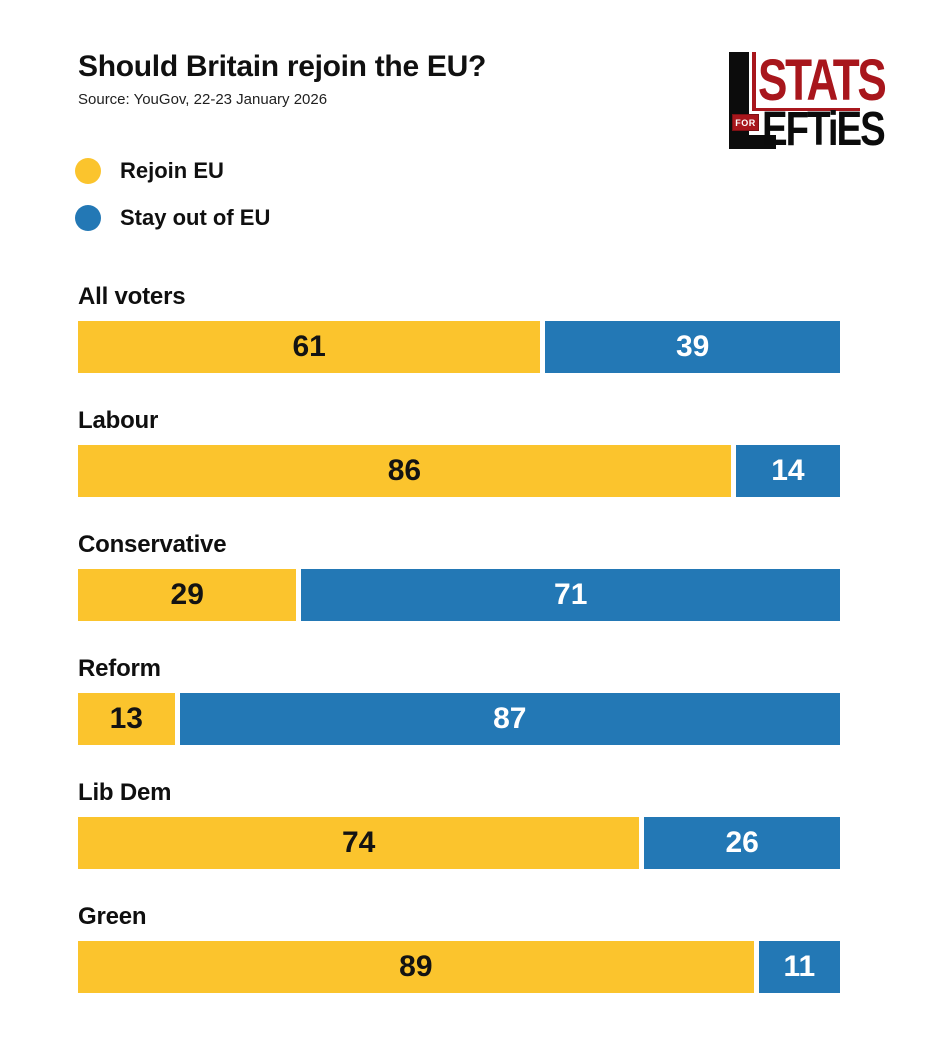 This screenshot has width=945, height=1051. Describe the element at coordinates (152, 544) in the screenshot. I see `row-category-label: Conservative` at that location.